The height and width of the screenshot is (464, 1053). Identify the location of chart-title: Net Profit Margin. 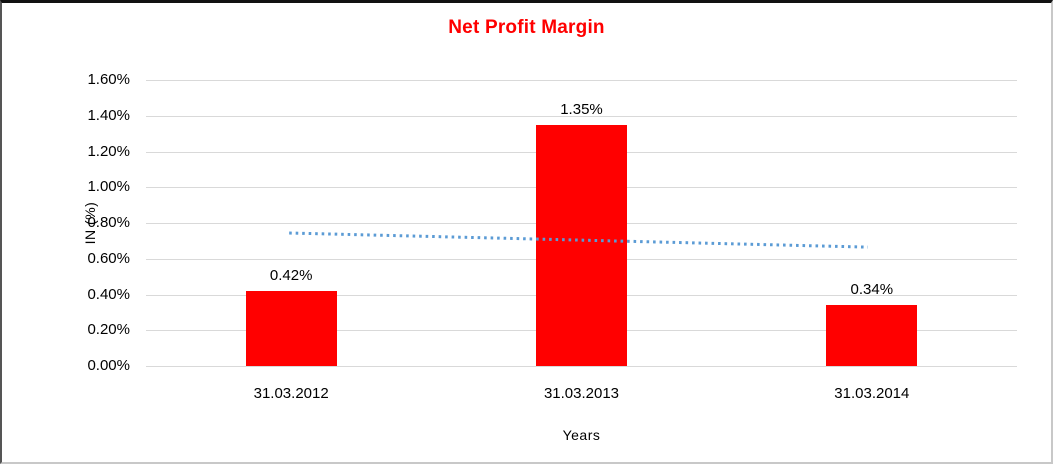
(526, 27).